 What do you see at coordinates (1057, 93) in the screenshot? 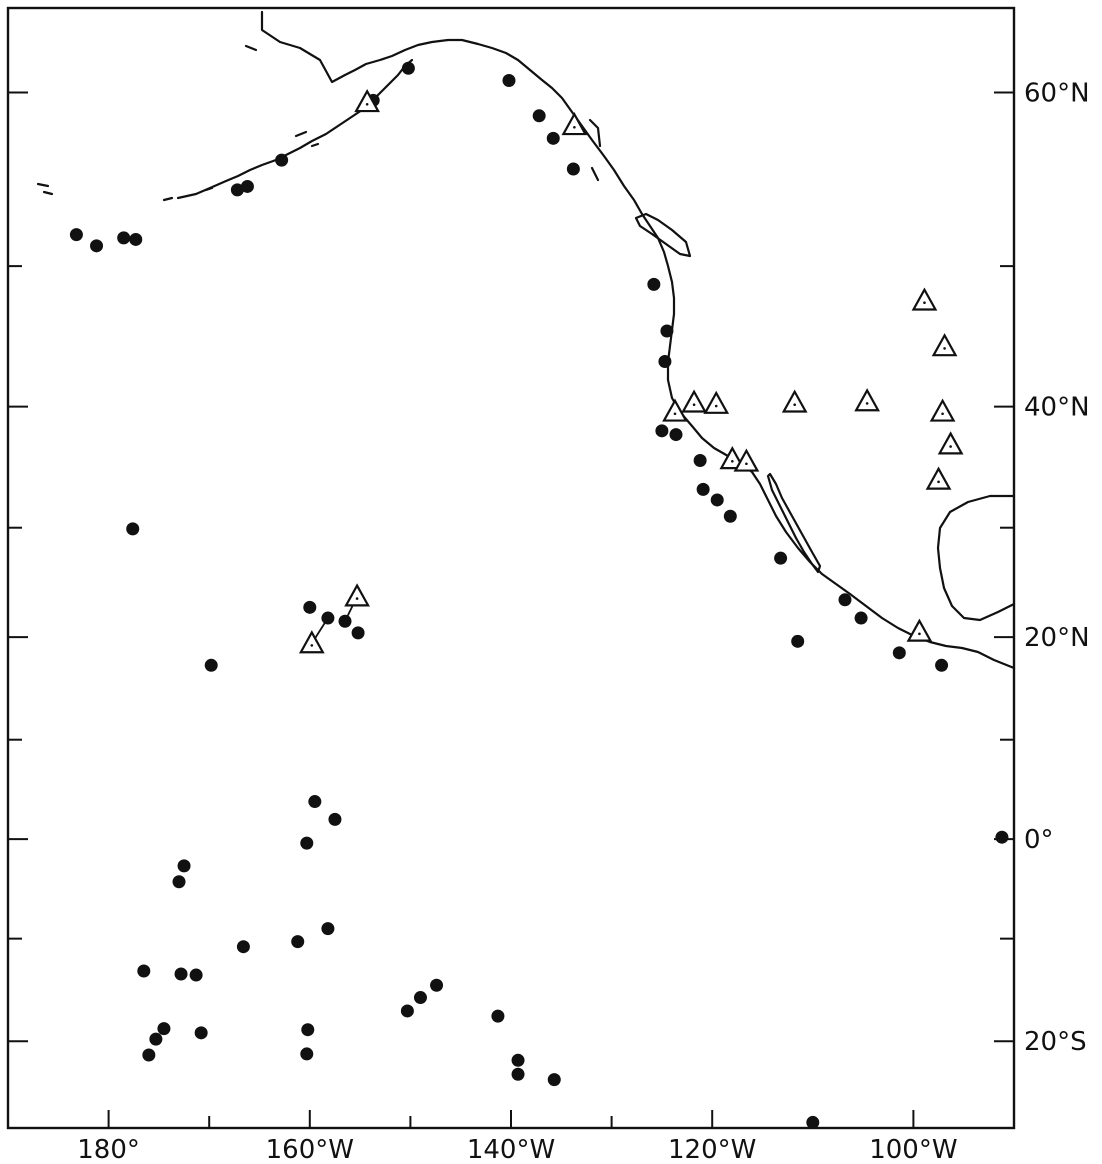
I see `y-tick-label: 60°N` at bounding box center [1057, 93].